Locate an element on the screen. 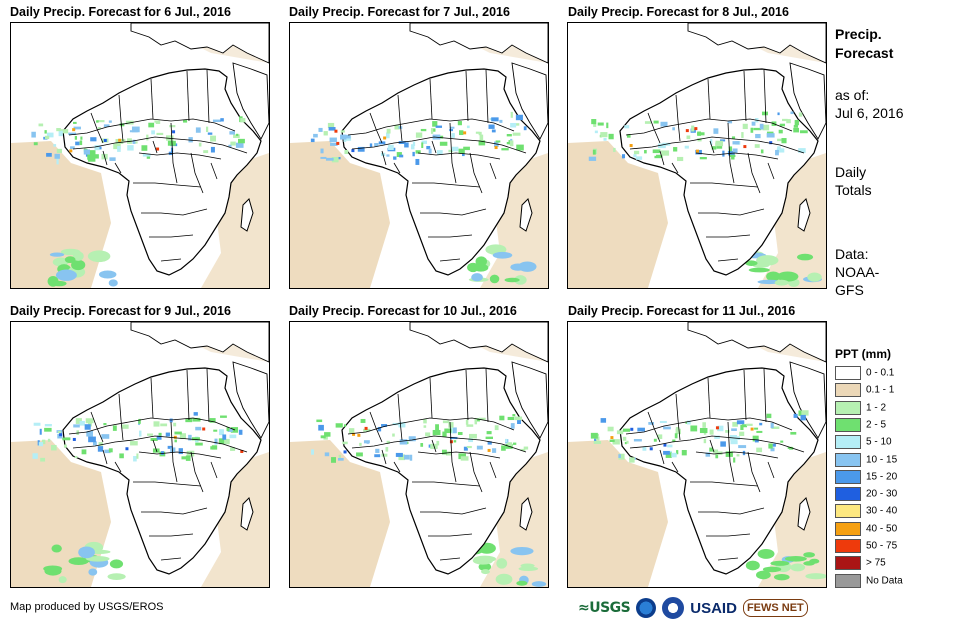  legend-label: 20 - 30 is located at coordinates (882, 494).